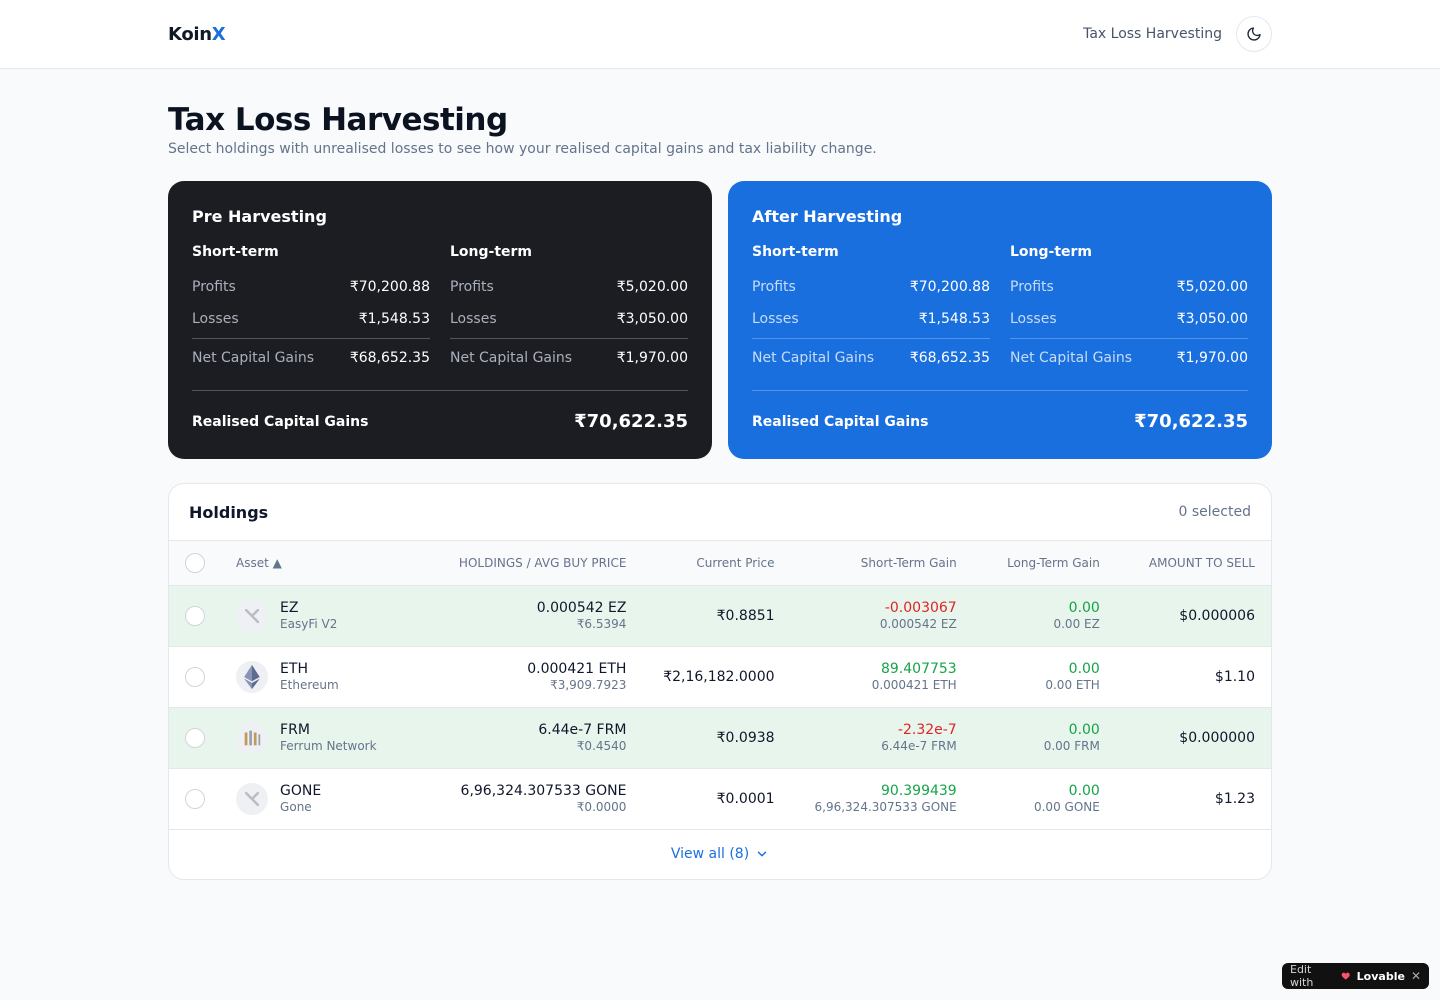 This screenshot has width=1440, height=1000. What do you see at coordinates (309, 685) in the screenshot?
I see `asset-name: Ethereum` at bounding box center [309, 685].